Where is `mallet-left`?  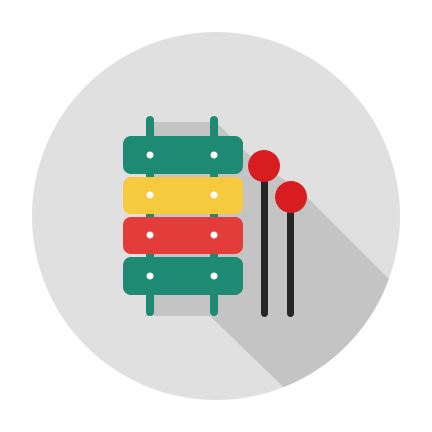
mallet-left is located at coordinates (264, 233).